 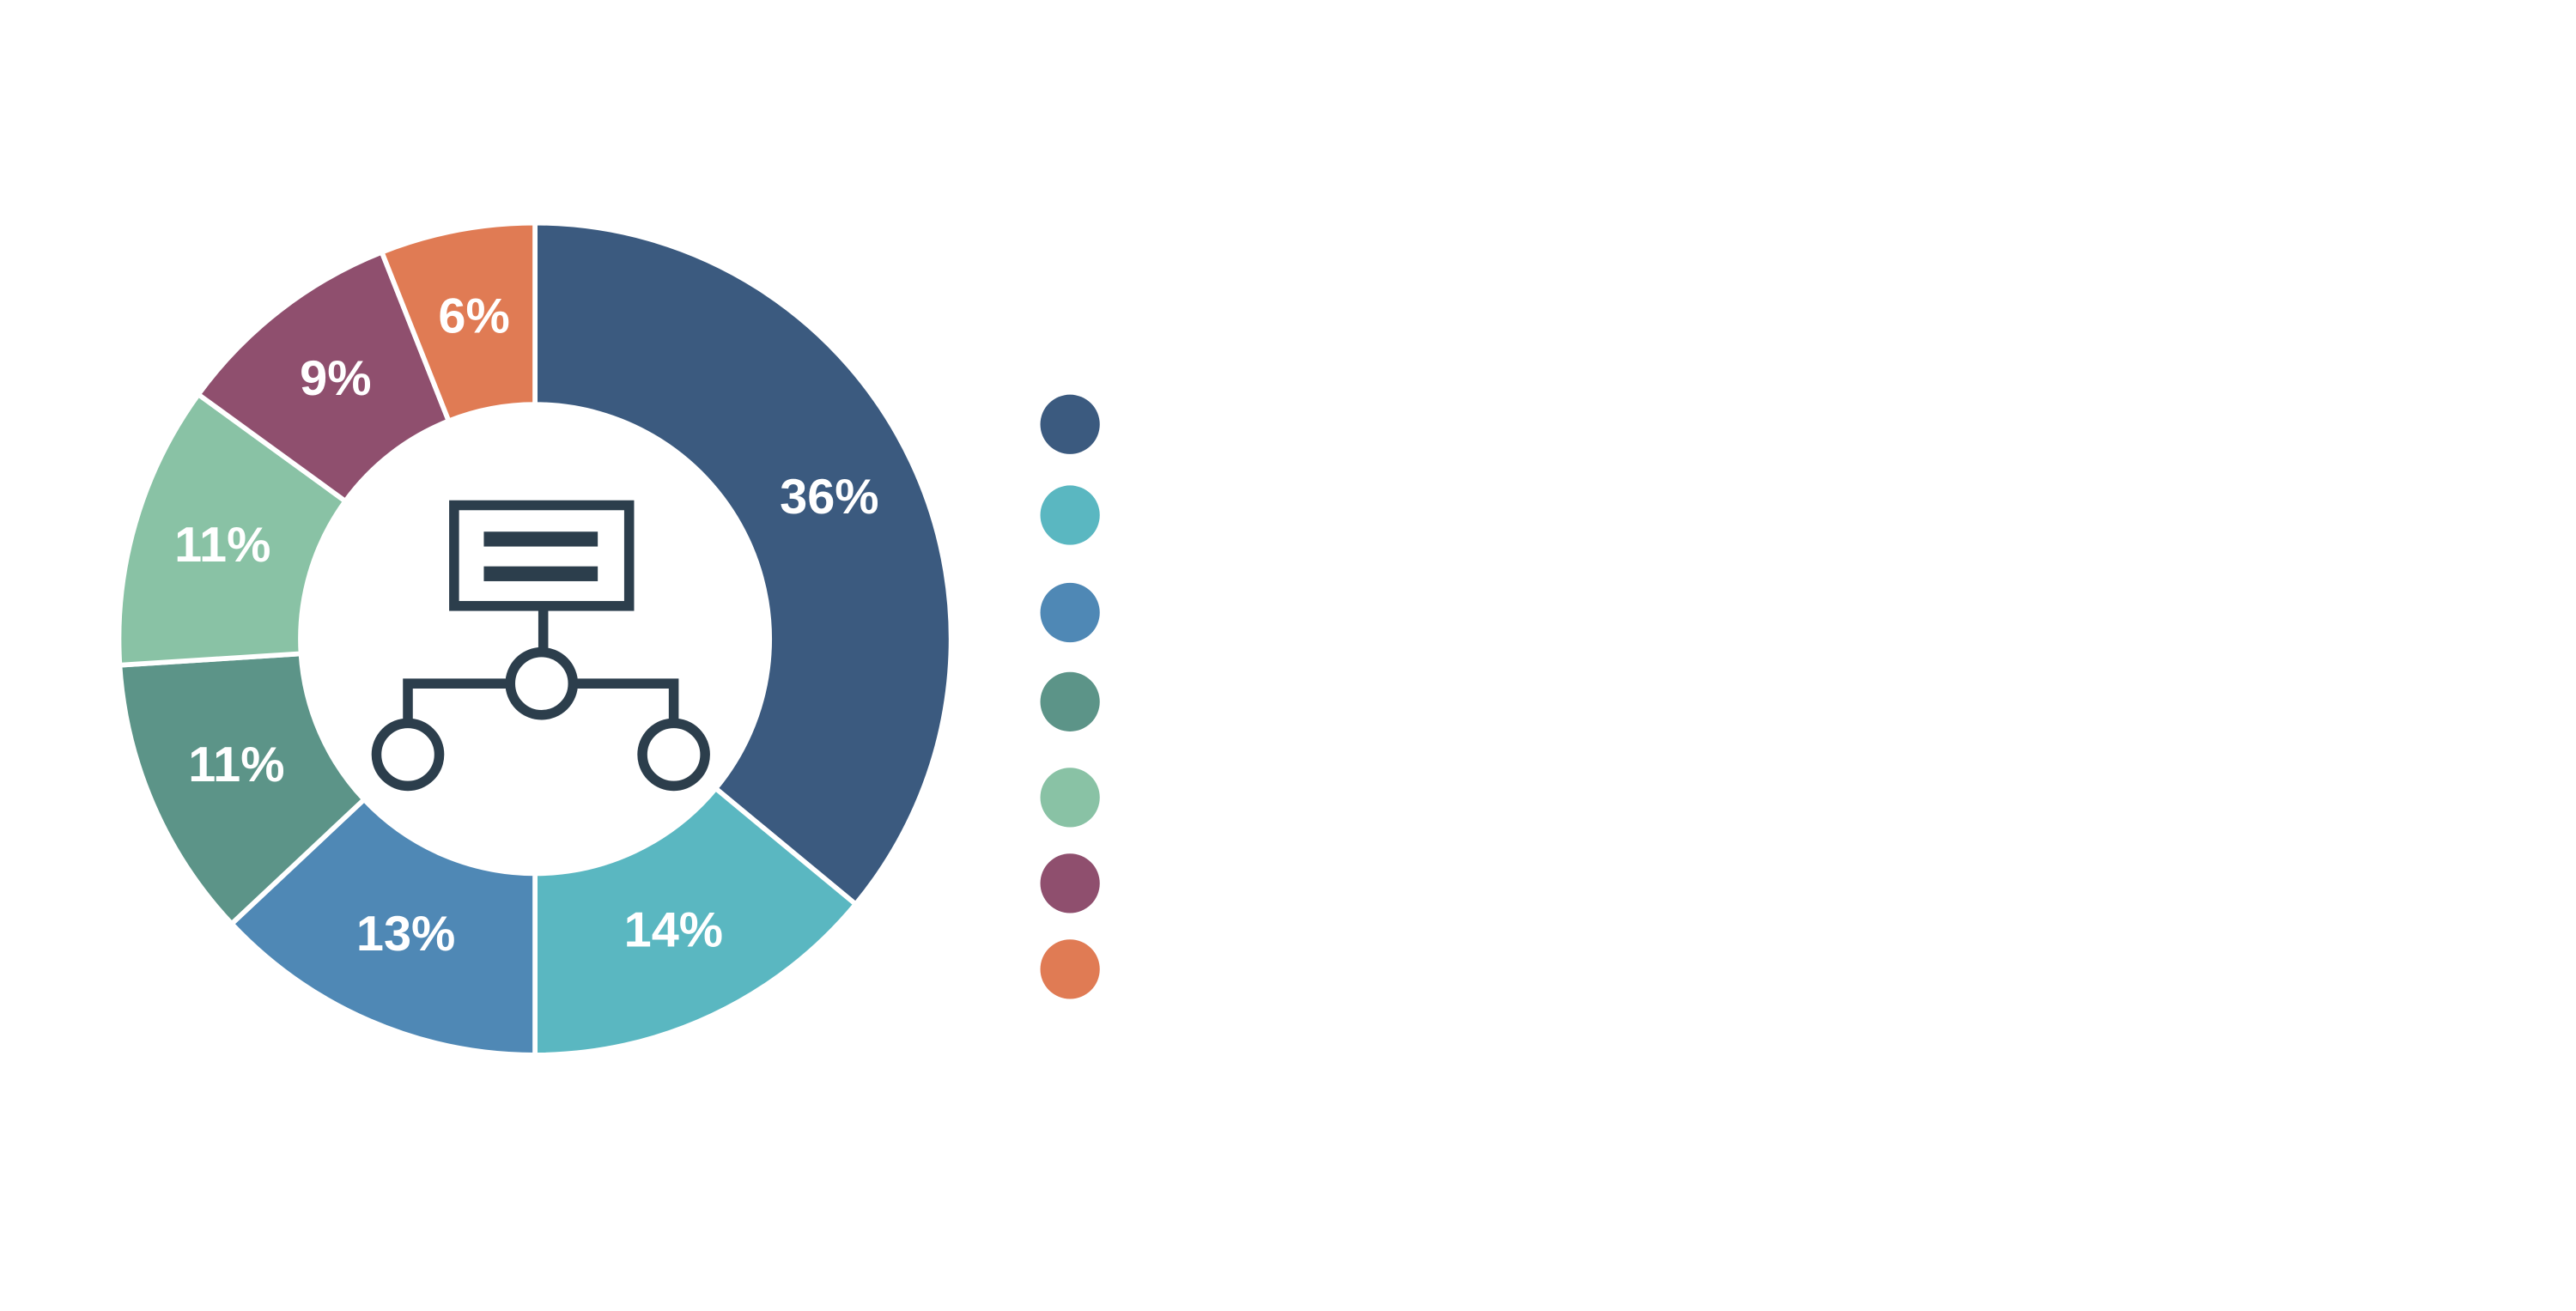 What do you see at coordinates (673, 929) in the screenshot?
I see `data-label: 14%` at bounding box center [673, 929].